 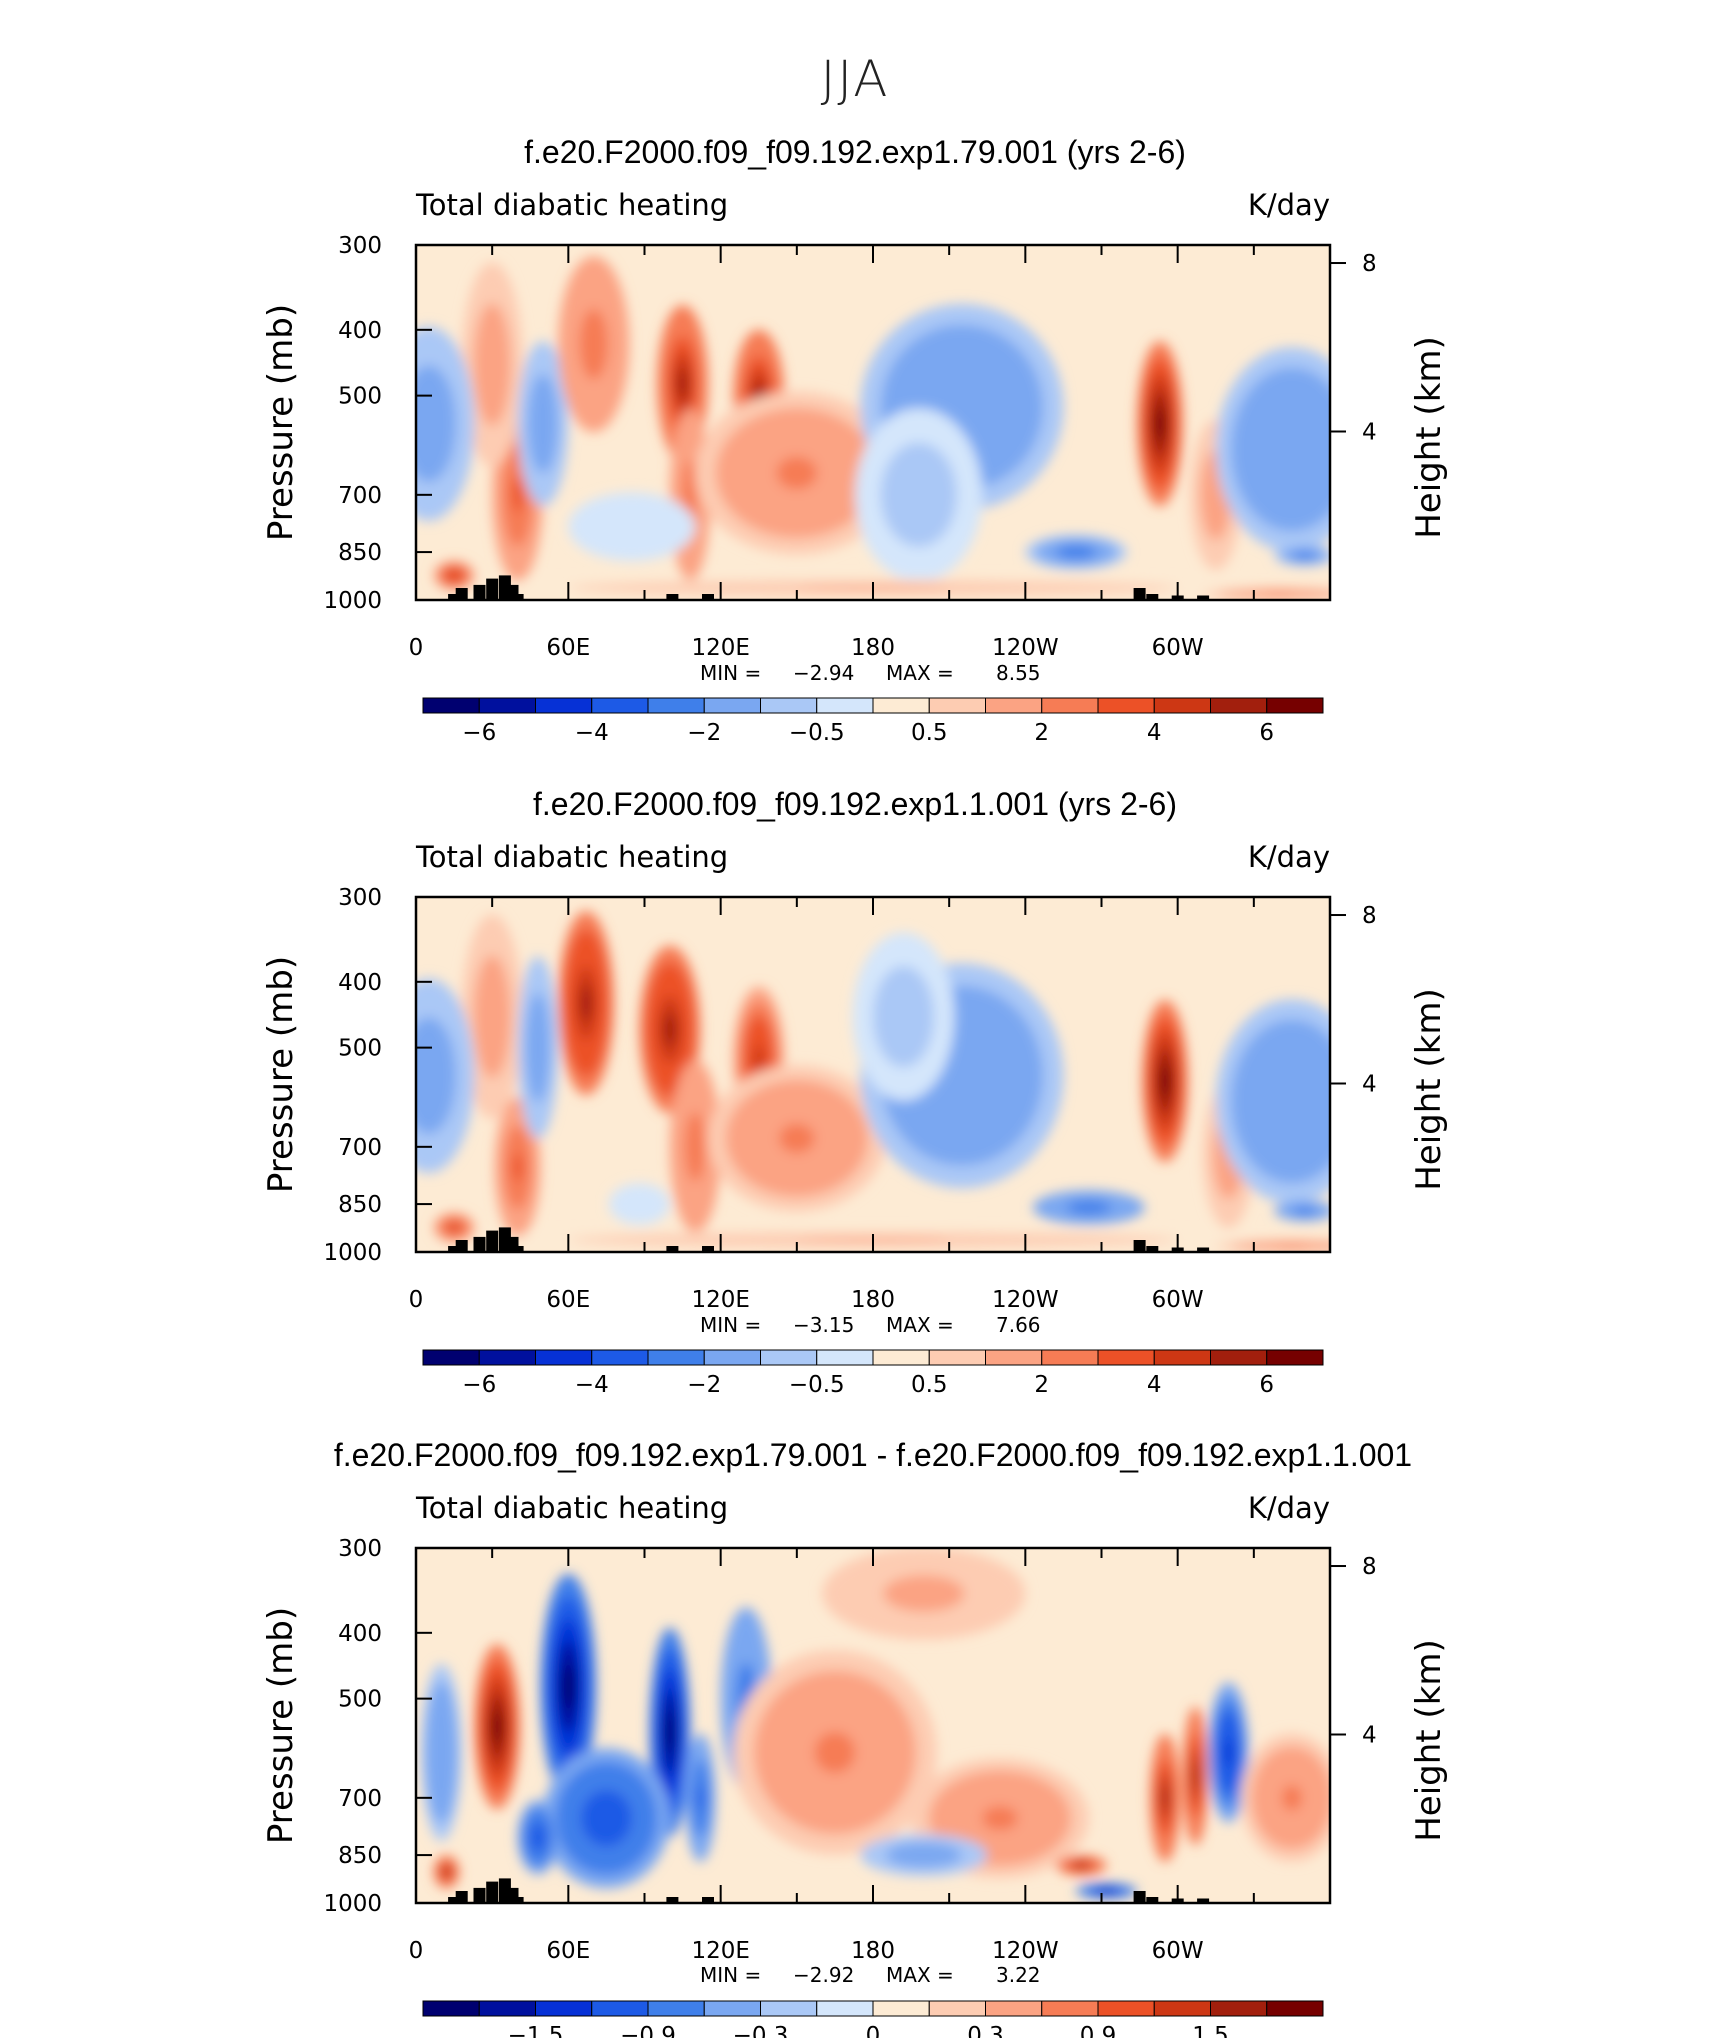 What do you see at coordinates (592, 733) in the screenshot?
I see `colorbar-label: −4` at bounding box center [592, 733].